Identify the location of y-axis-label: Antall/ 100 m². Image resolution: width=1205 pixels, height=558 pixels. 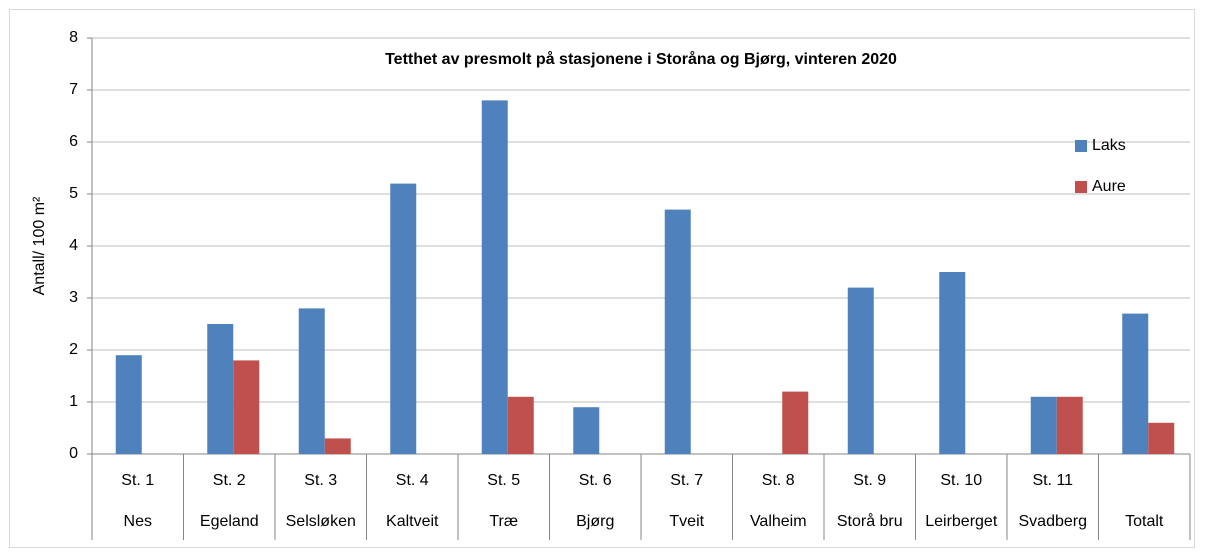
(39, 245).